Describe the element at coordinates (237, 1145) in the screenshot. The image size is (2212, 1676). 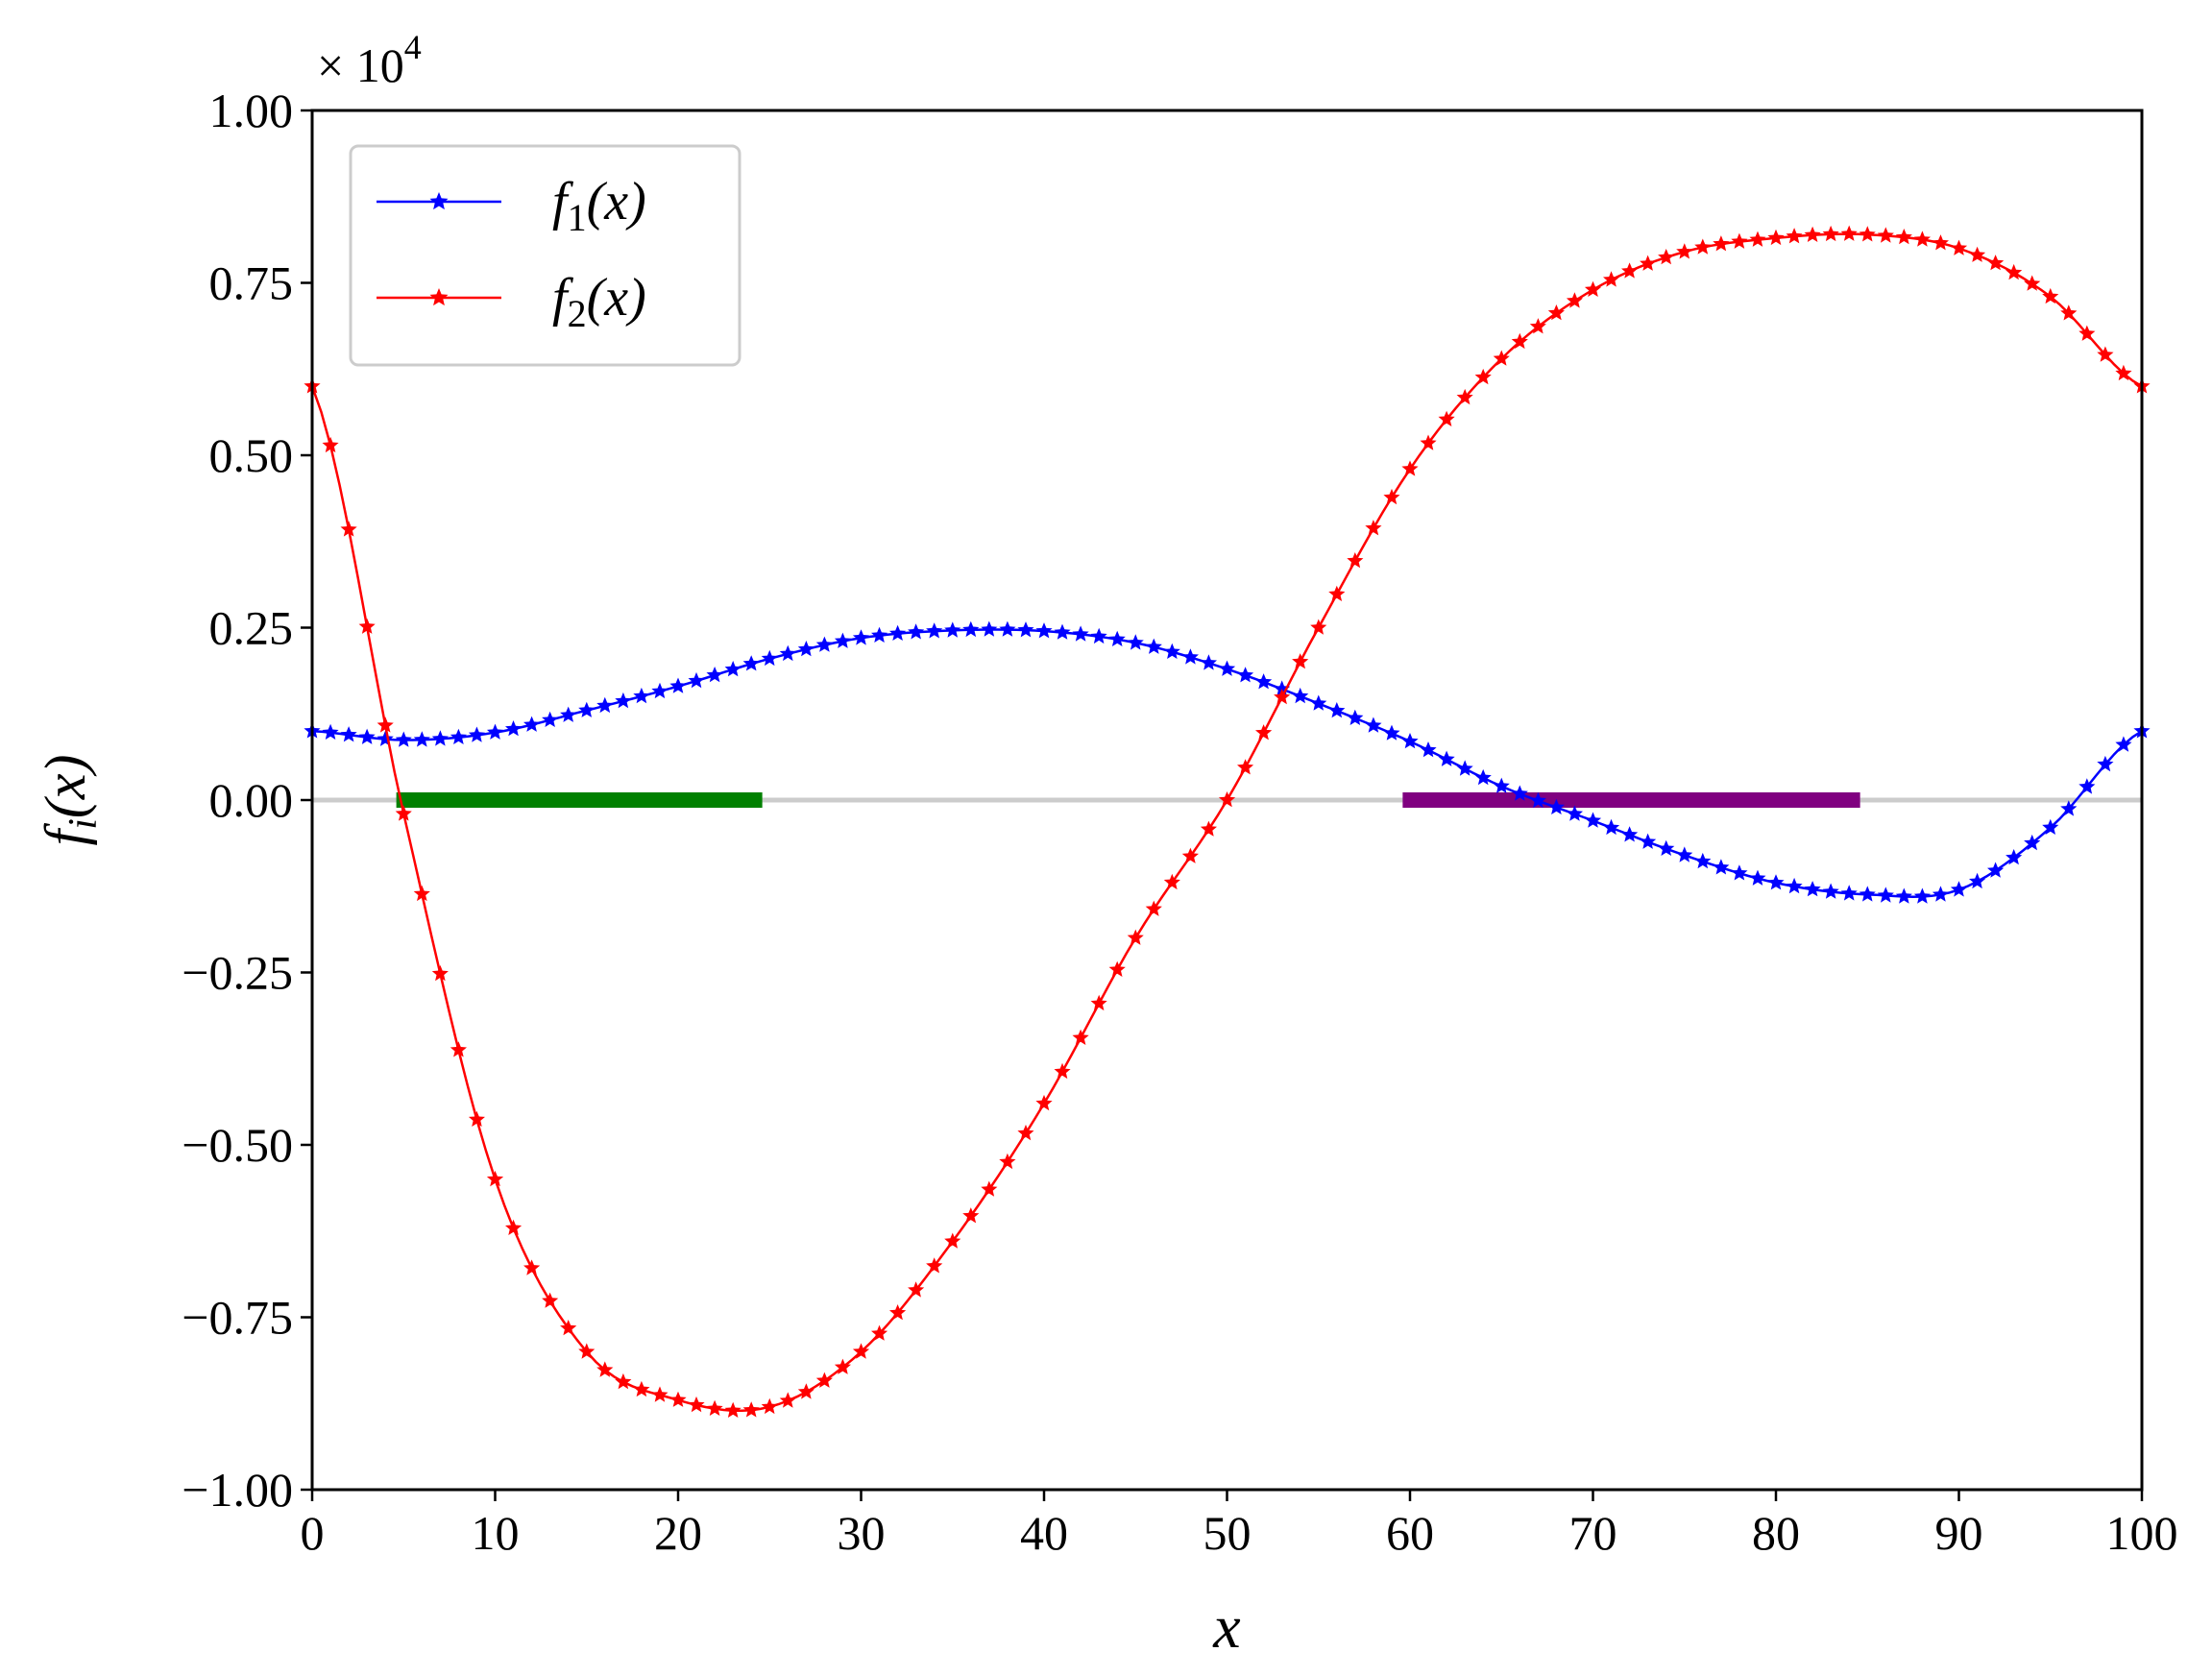
I see `y-tick-label: −0.50` at that location.